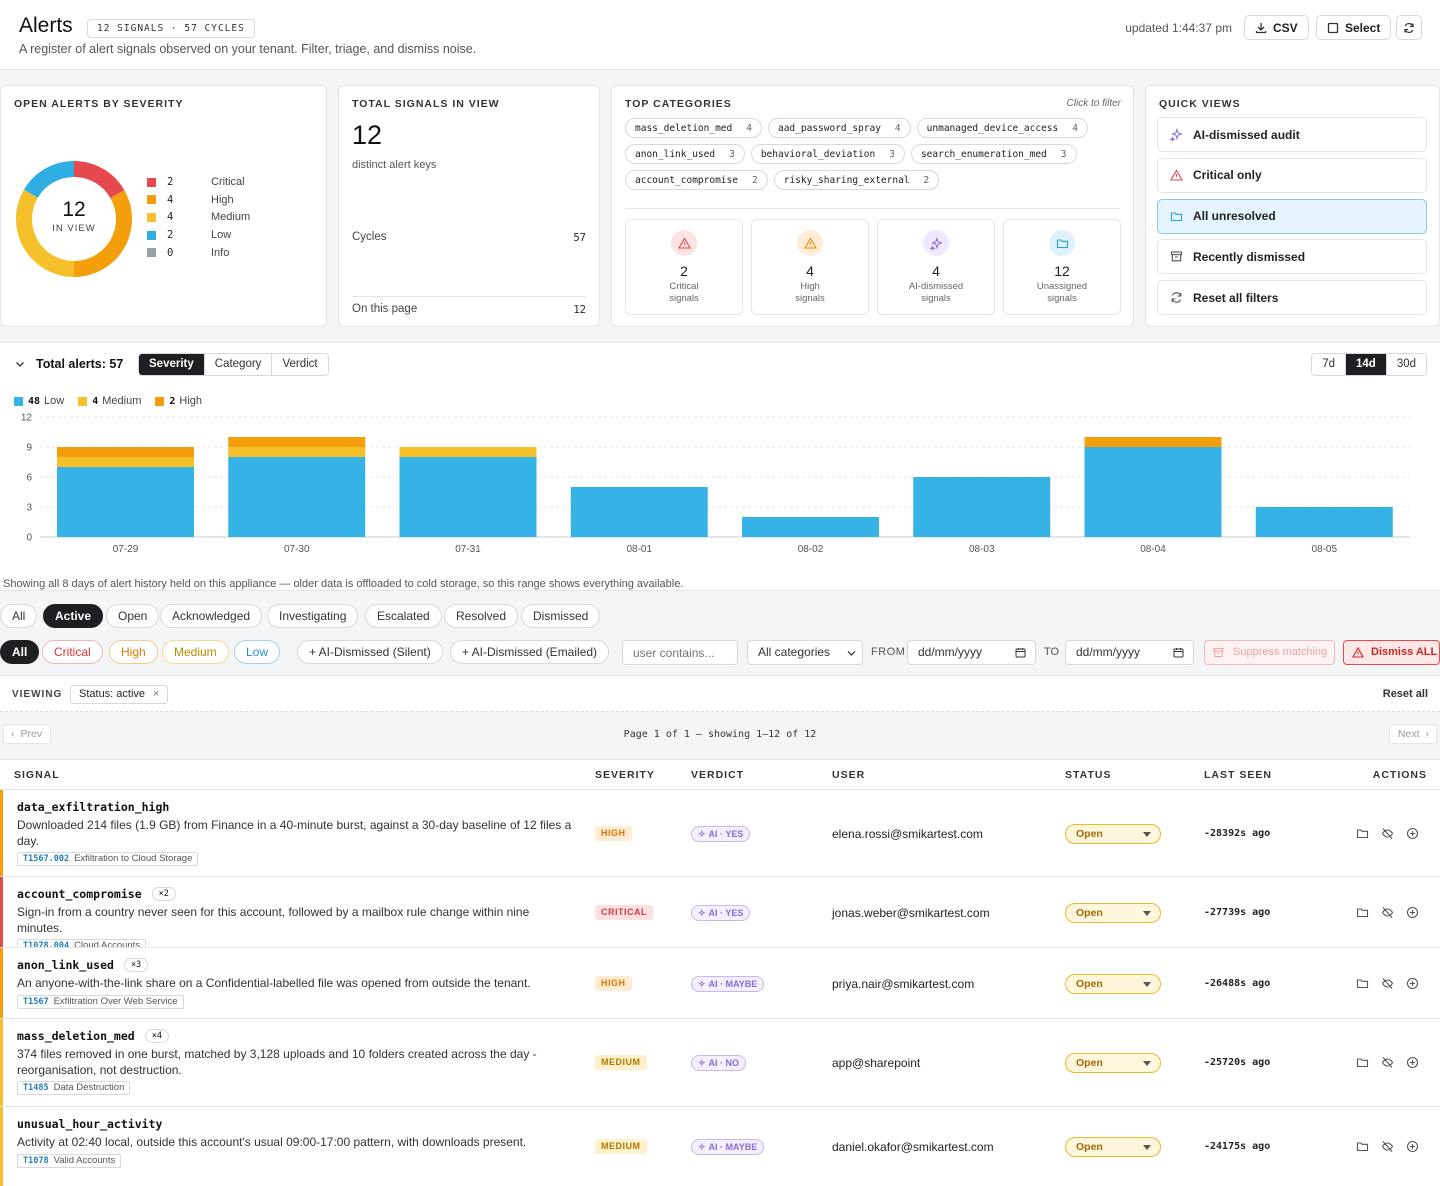  What do you see at coordinates (195, 652) in the screenshot?
I see `severity-filter-medium: Medium` at bounding box center [195, 652].